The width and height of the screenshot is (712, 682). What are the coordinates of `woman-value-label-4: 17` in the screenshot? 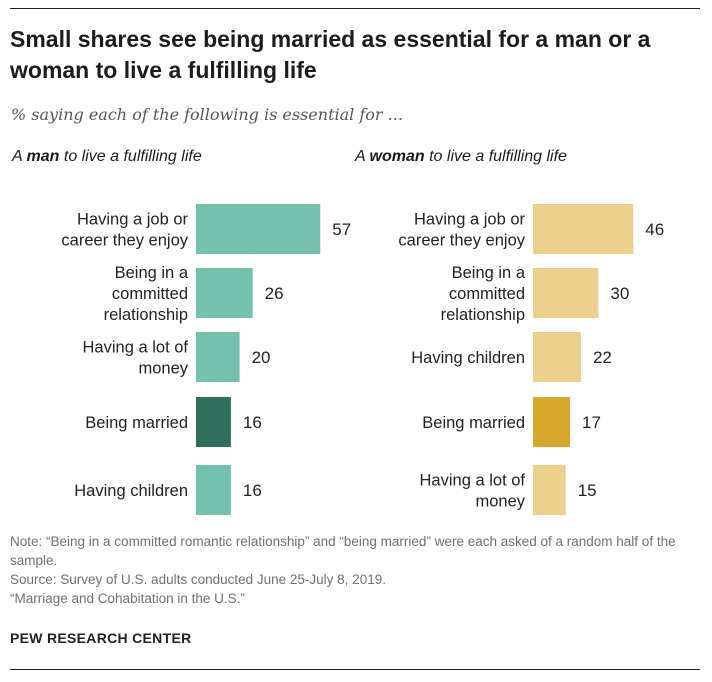 It's located at (591, 422).